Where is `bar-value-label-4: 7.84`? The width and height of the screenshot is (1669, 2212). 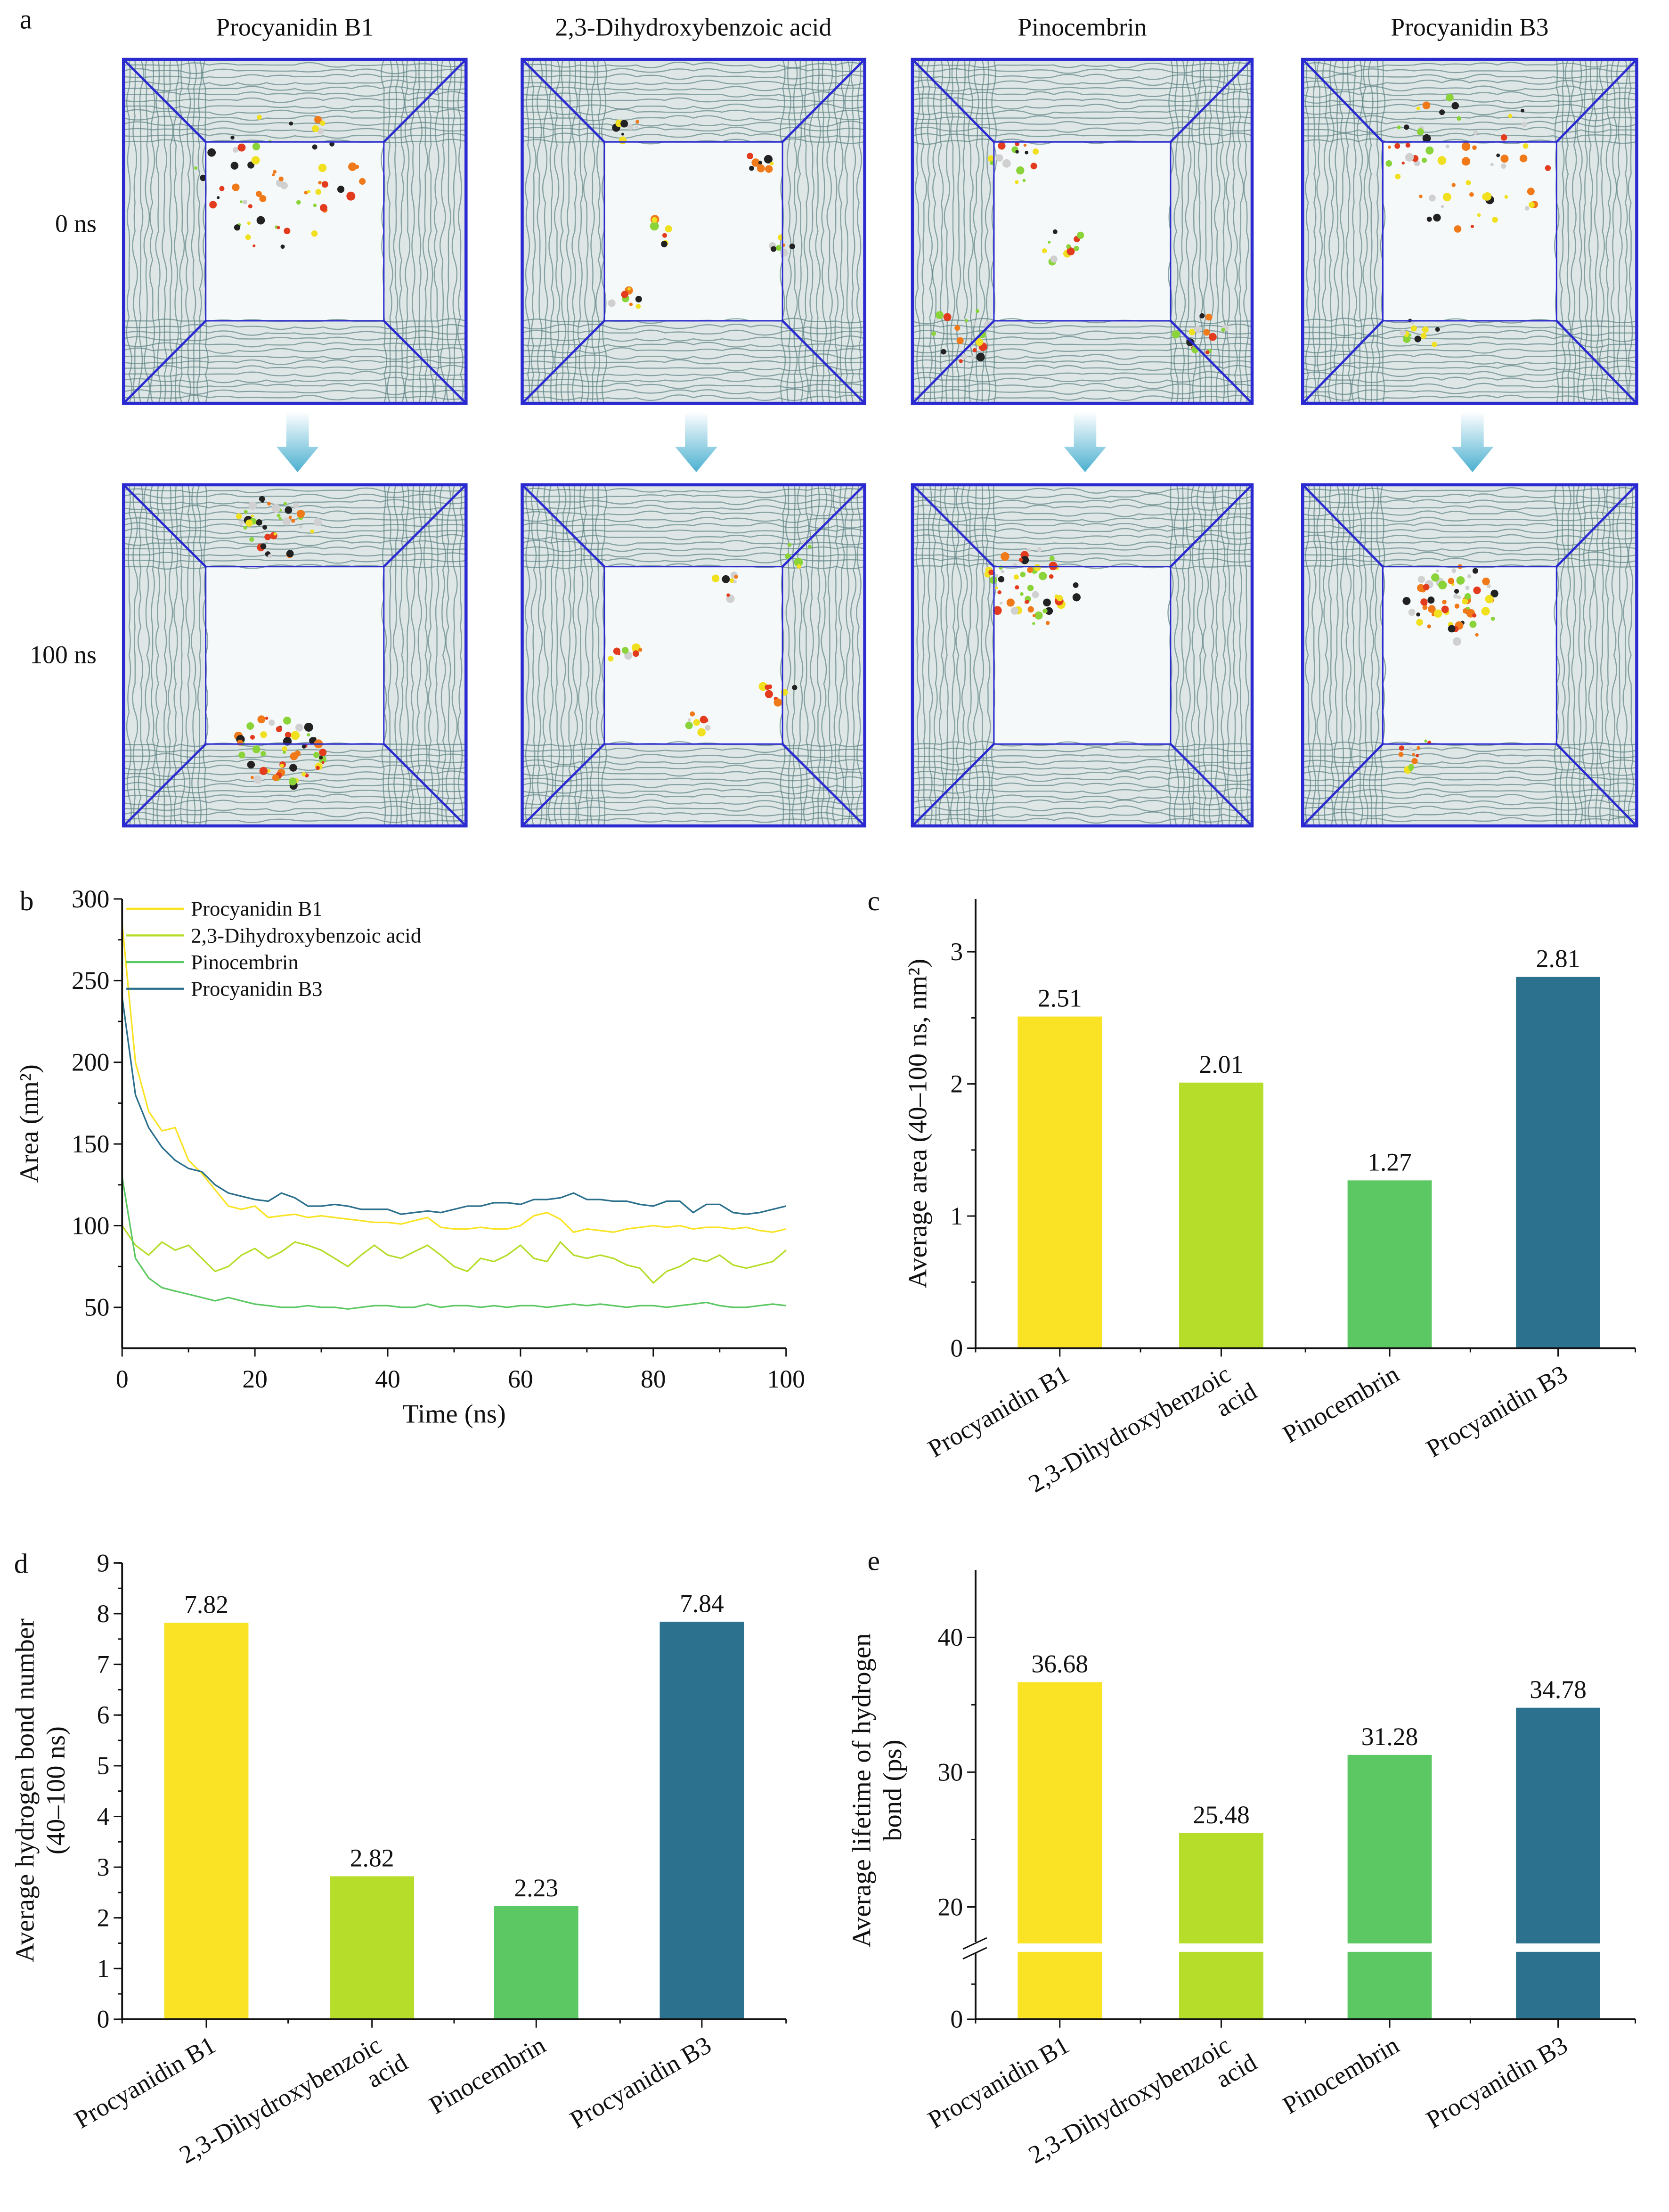 bar-value-label-4: 7.84 is located at coordinates (702, 1603).